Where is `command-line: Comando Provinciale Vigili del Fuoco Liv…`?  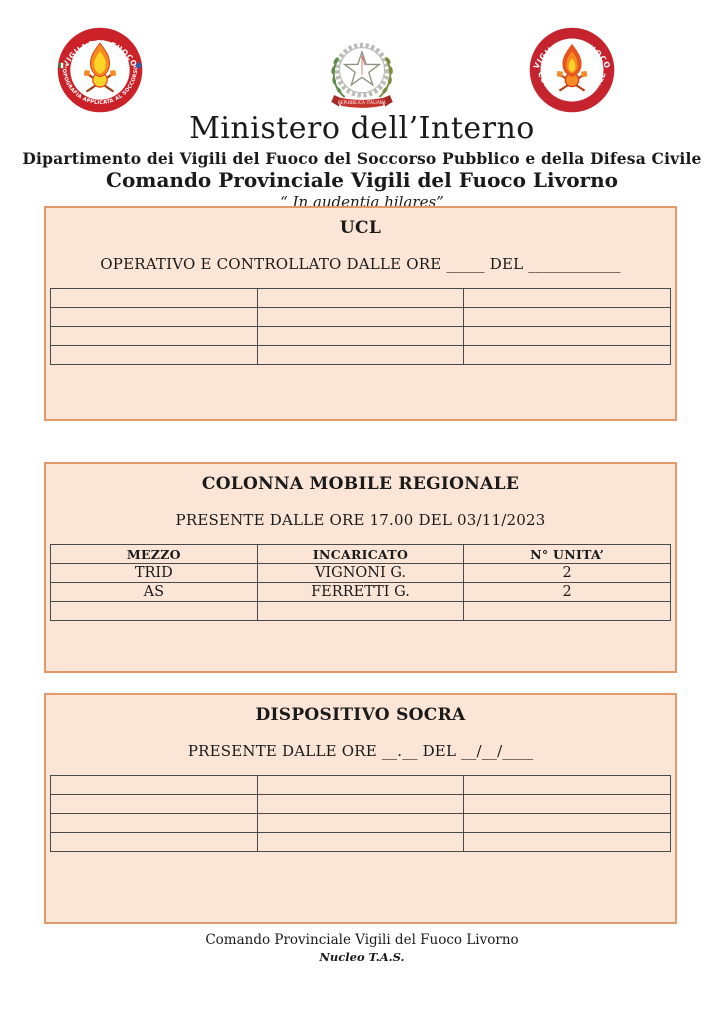 command-line: Comando Provinciale Vigili del Fuoco Liv… is located at coordinates (362, 180).